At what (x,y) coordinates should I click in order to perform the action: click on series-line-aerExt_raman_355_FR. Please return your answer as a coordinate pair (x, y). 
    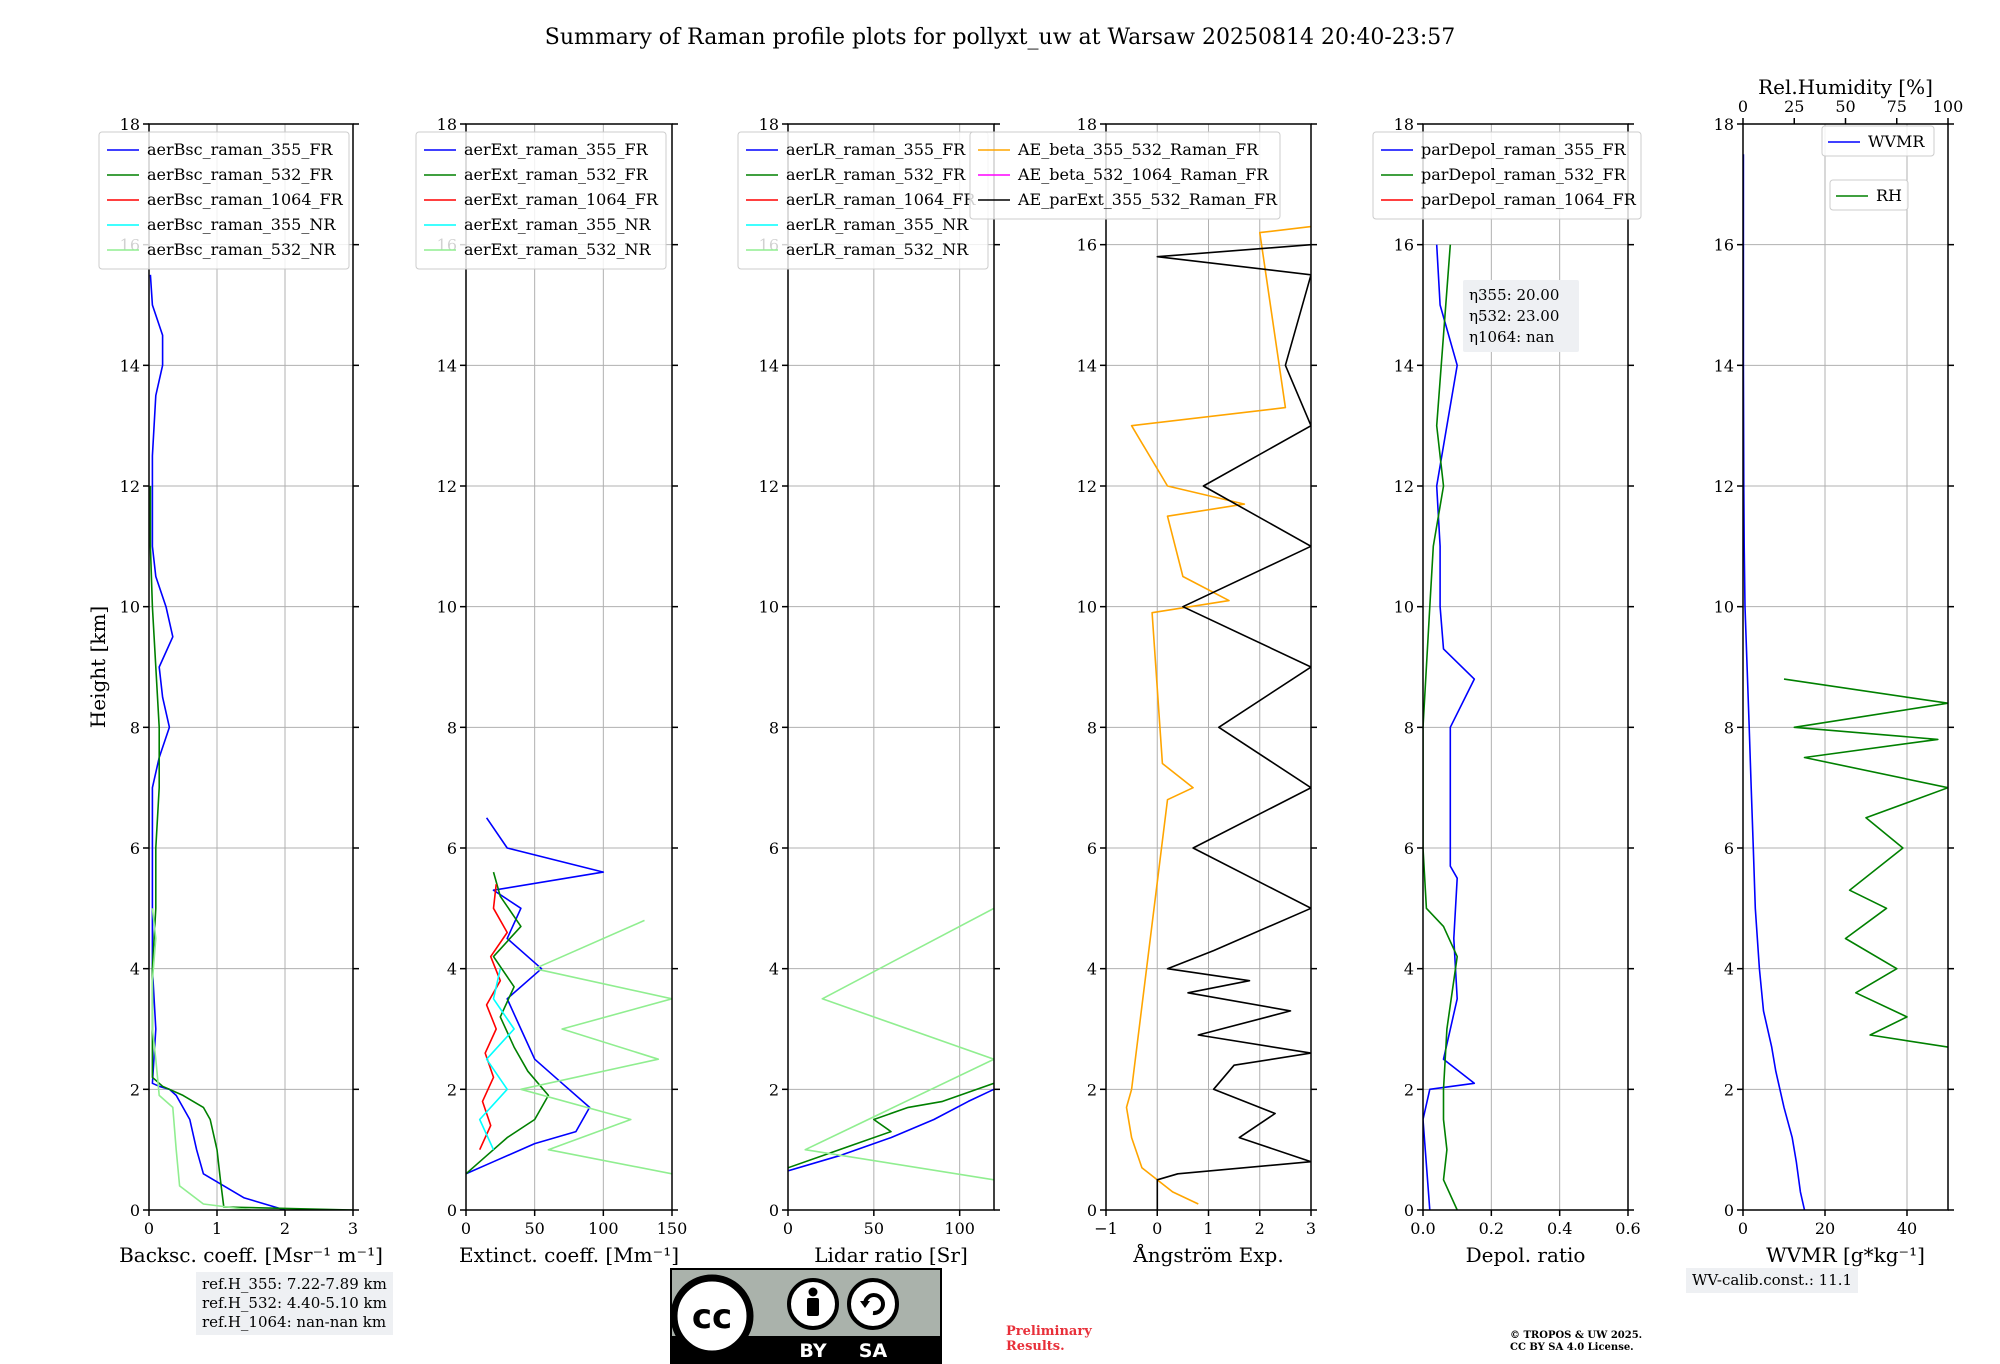
    Looking at the image, I should click on (535, 996).